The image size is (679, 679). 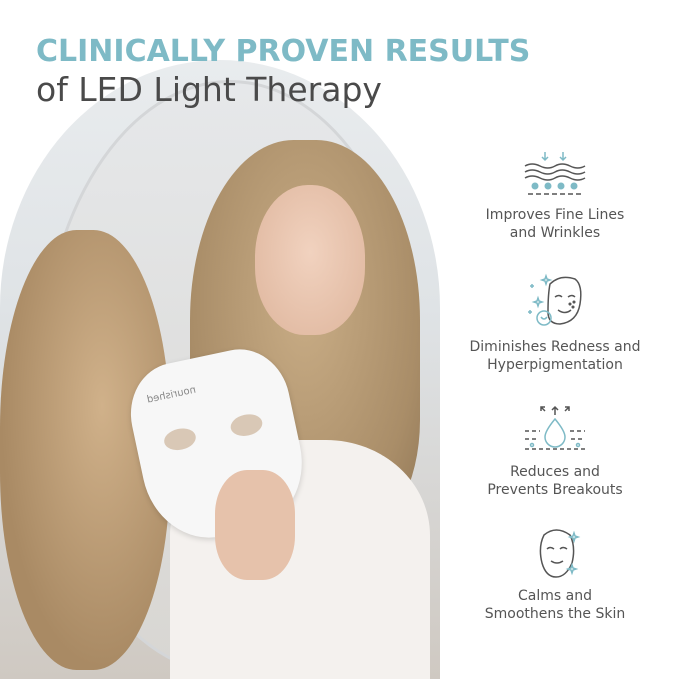 I want to click on feature-redness: Diminishes Redness and Hyperpigmentation, so click(x=555, y=323).